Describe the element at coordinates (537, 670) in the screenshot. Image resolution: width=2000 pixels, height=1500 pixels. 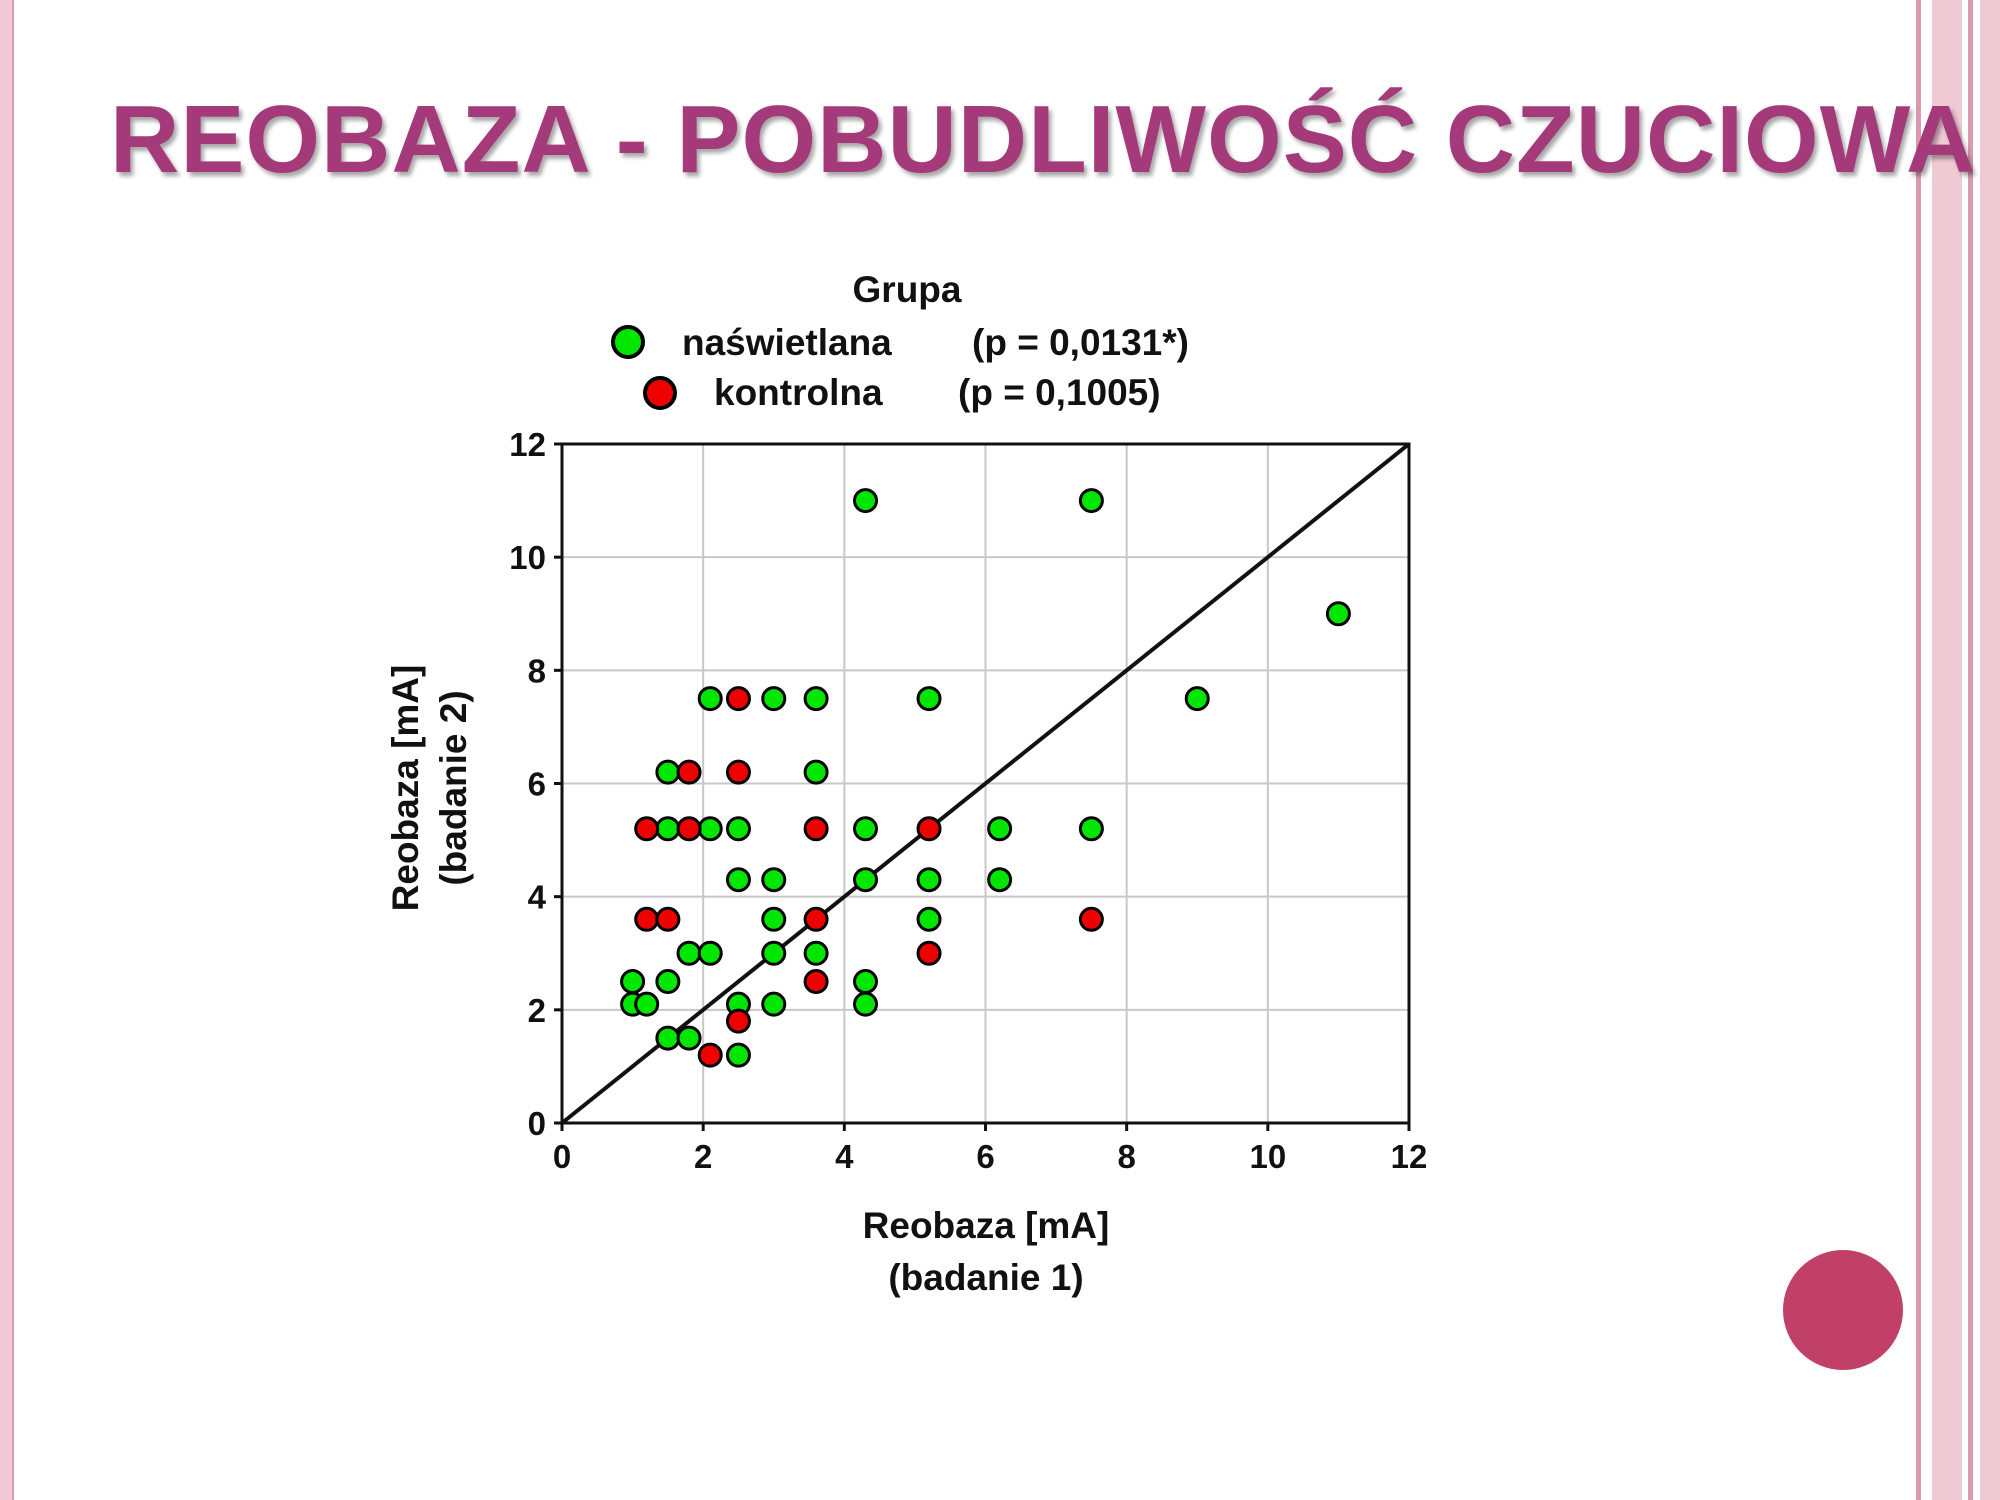
I see `y-tick-label: 8` at that location.